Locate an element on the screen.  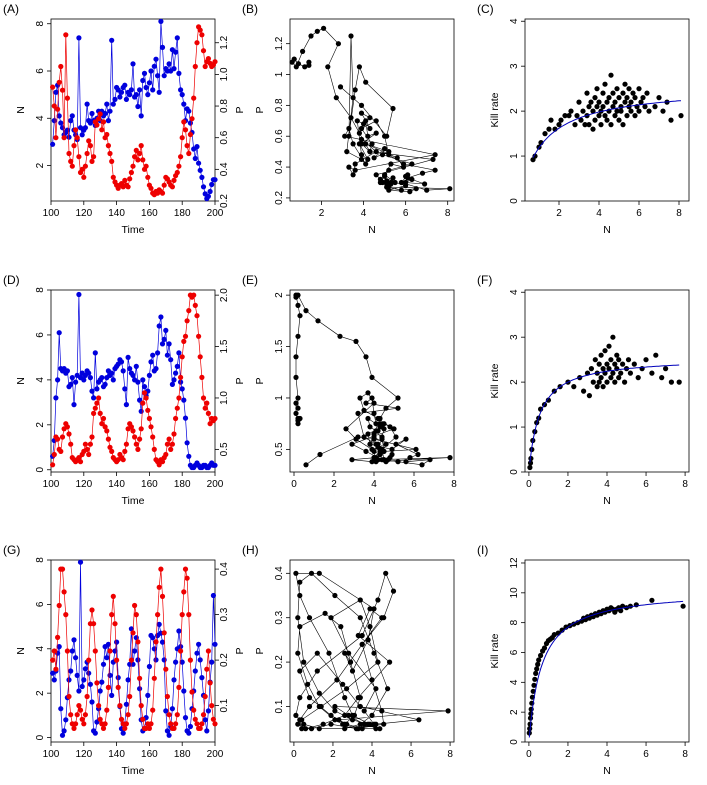
y-tick-label: 0.2 is located at coordinates (279, 198).